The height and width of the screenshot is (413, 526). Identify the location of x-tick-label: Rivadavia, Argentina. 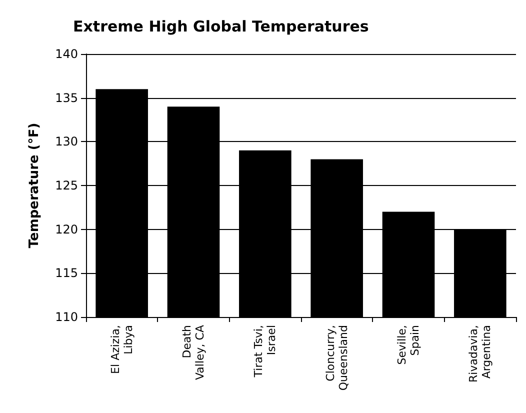
(480, 353).